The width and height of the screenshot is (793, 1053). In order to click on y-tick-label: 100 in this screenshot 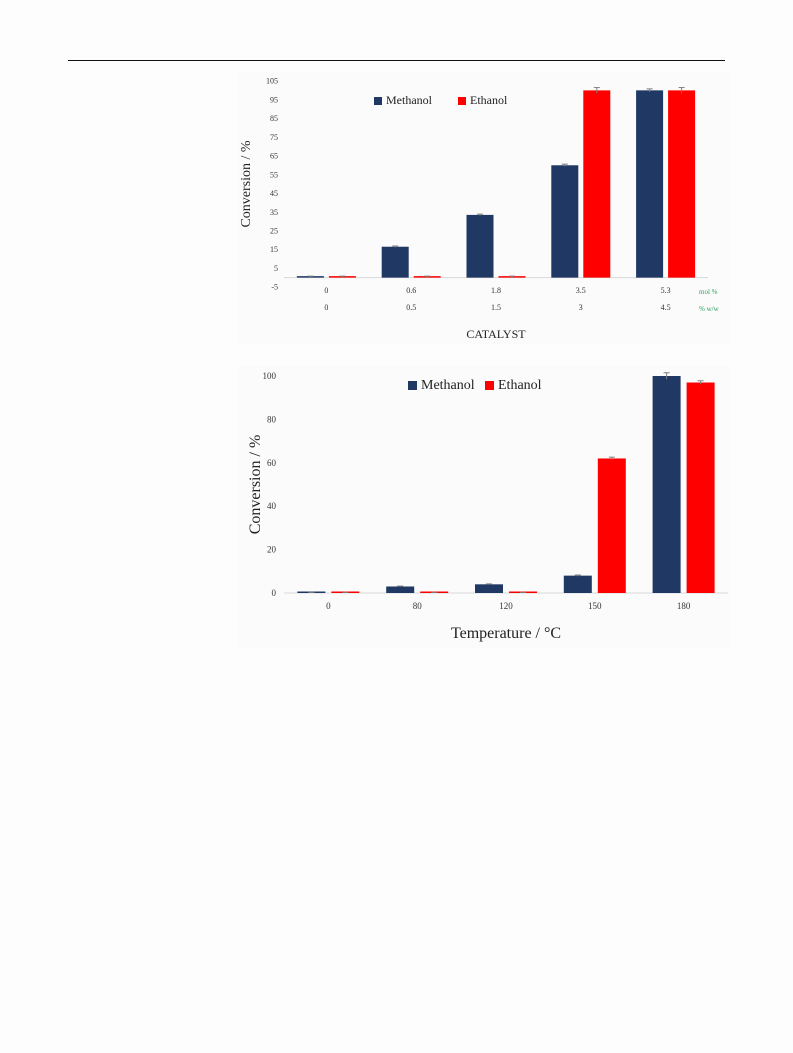, I will do `click(270, 376)`.